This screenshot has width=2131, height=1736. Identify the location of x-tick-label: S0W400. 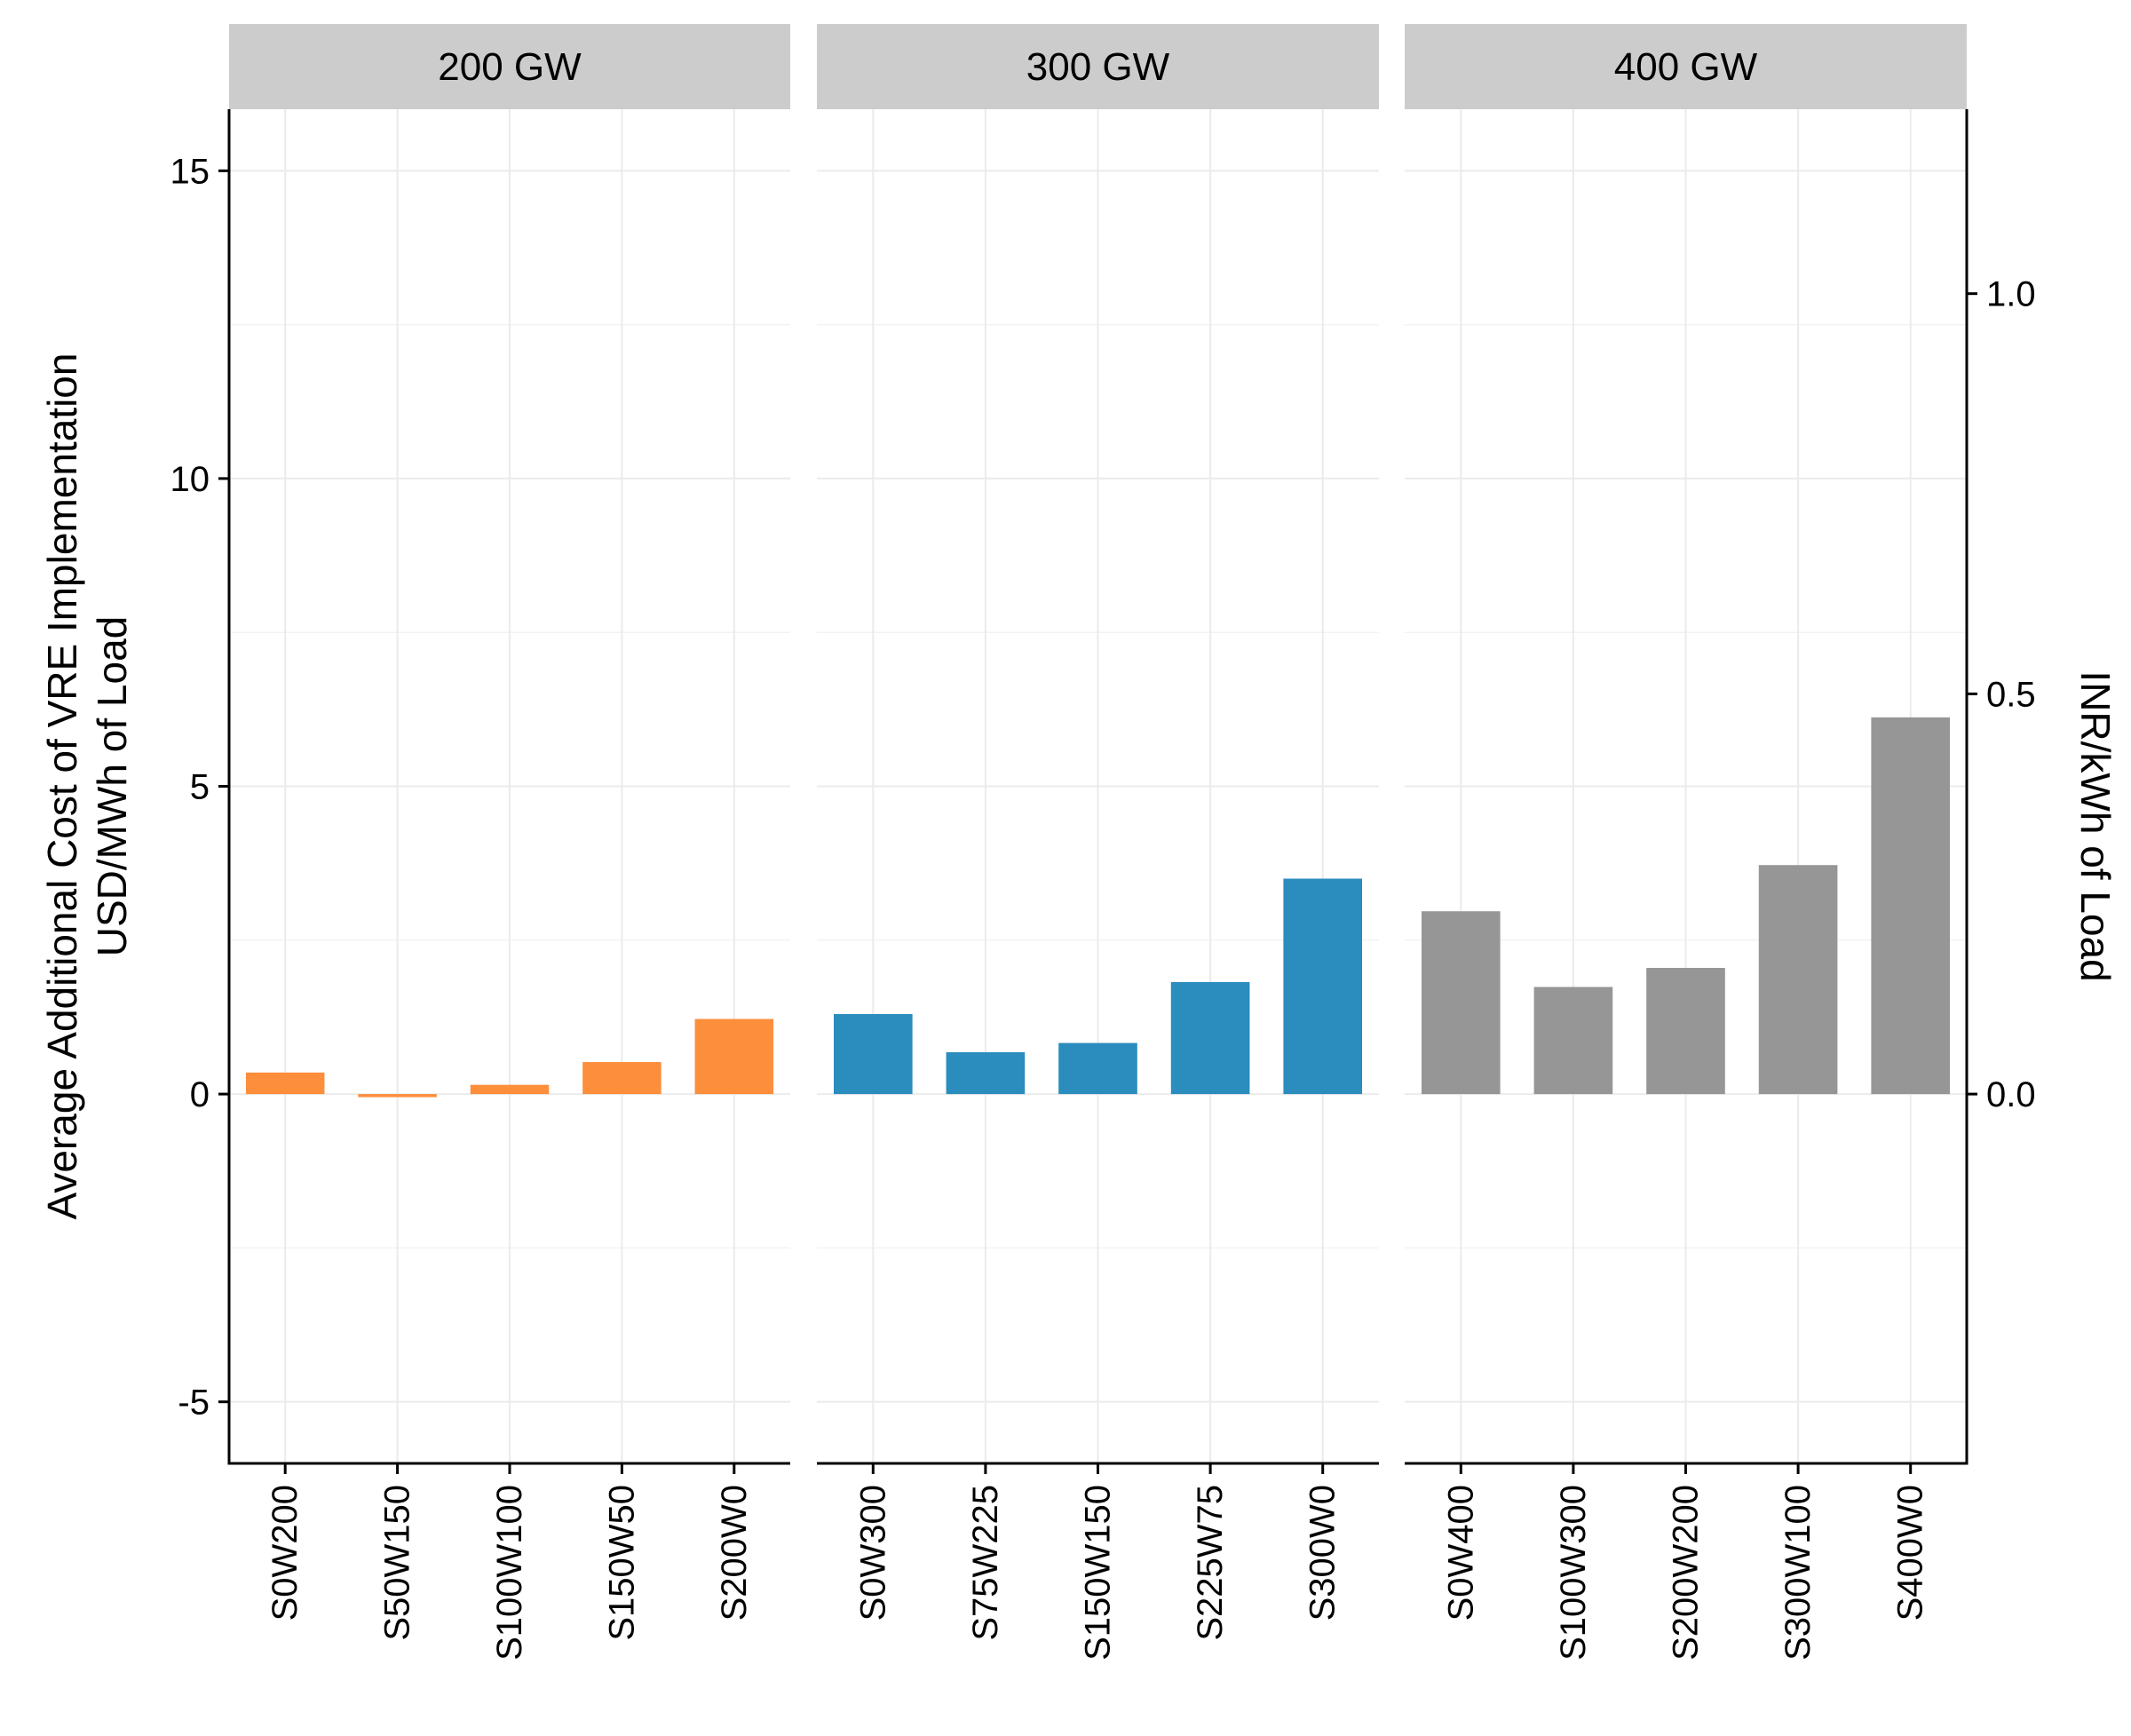
(1460, 1553).